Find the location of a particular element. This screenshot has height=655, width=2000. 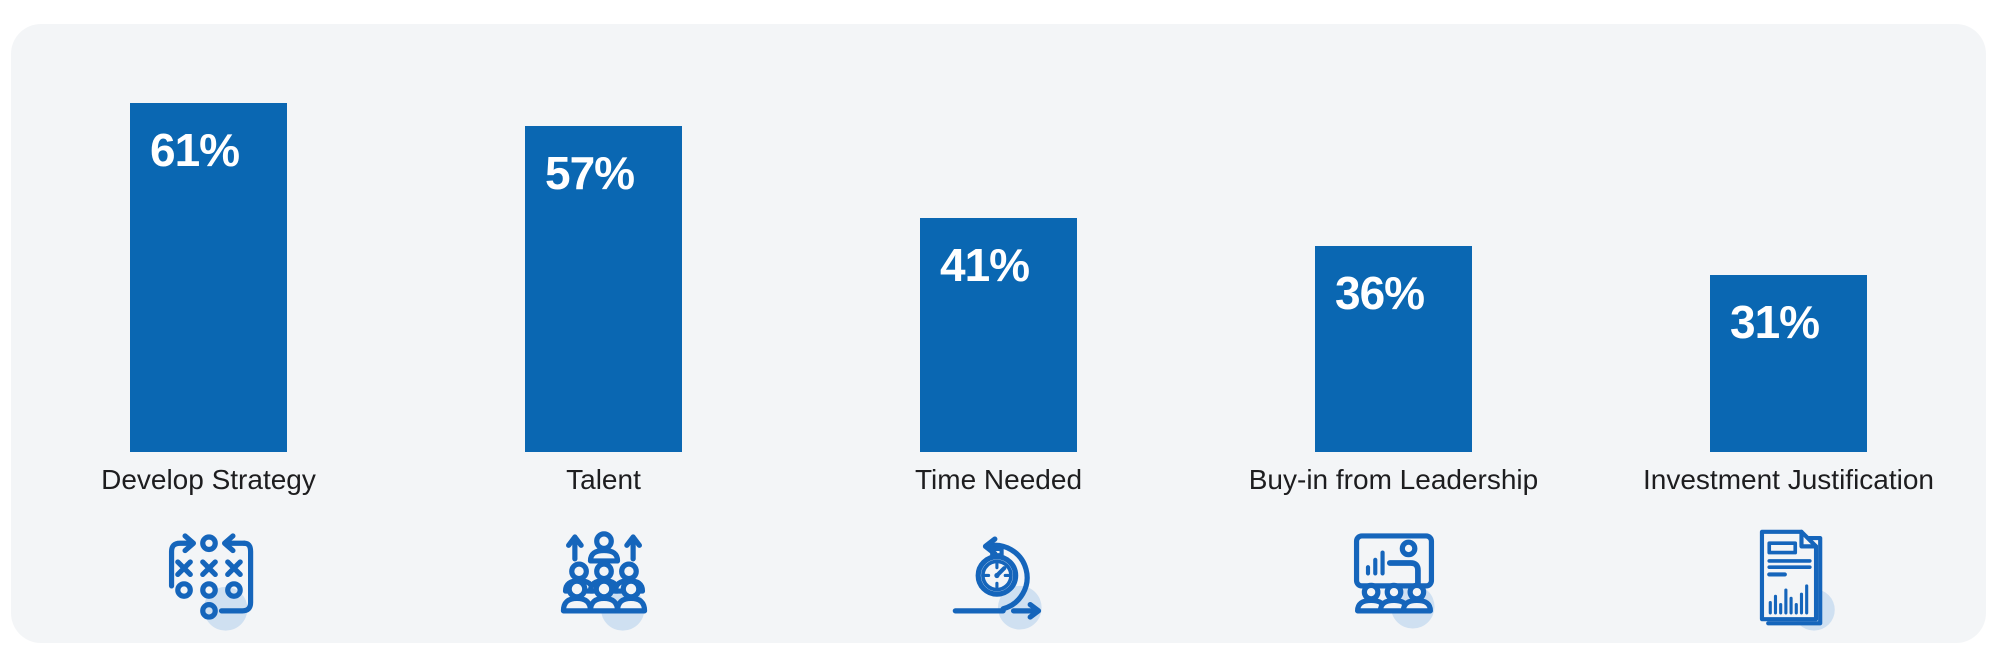

bar-value-label: 57% is located at coordinates (590, 173).